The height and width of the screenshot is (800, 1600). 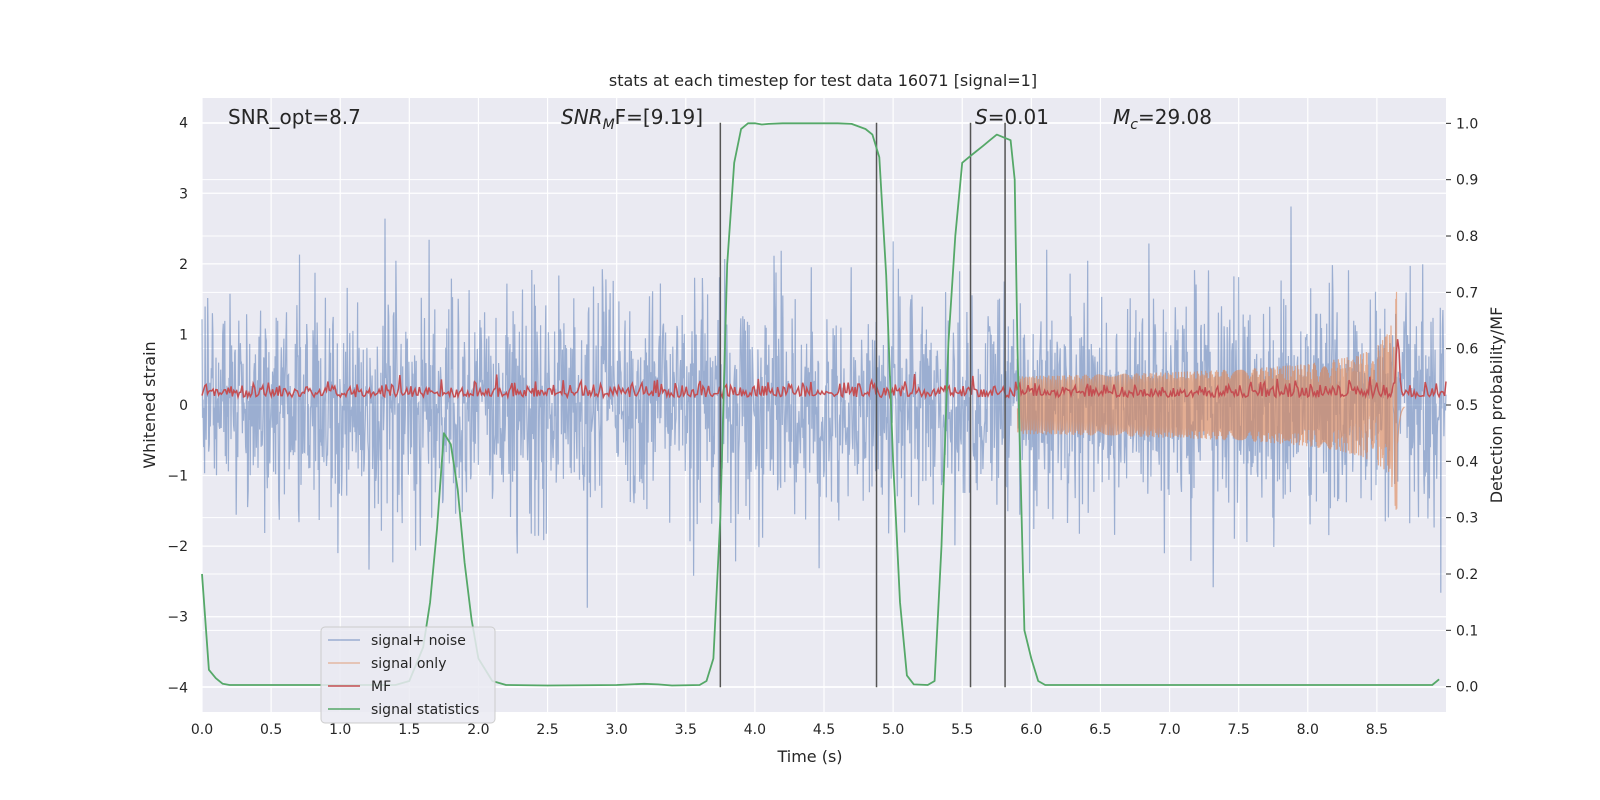 I want to click on y2-tick-label: 1.0, so click(x=1467, y=124).